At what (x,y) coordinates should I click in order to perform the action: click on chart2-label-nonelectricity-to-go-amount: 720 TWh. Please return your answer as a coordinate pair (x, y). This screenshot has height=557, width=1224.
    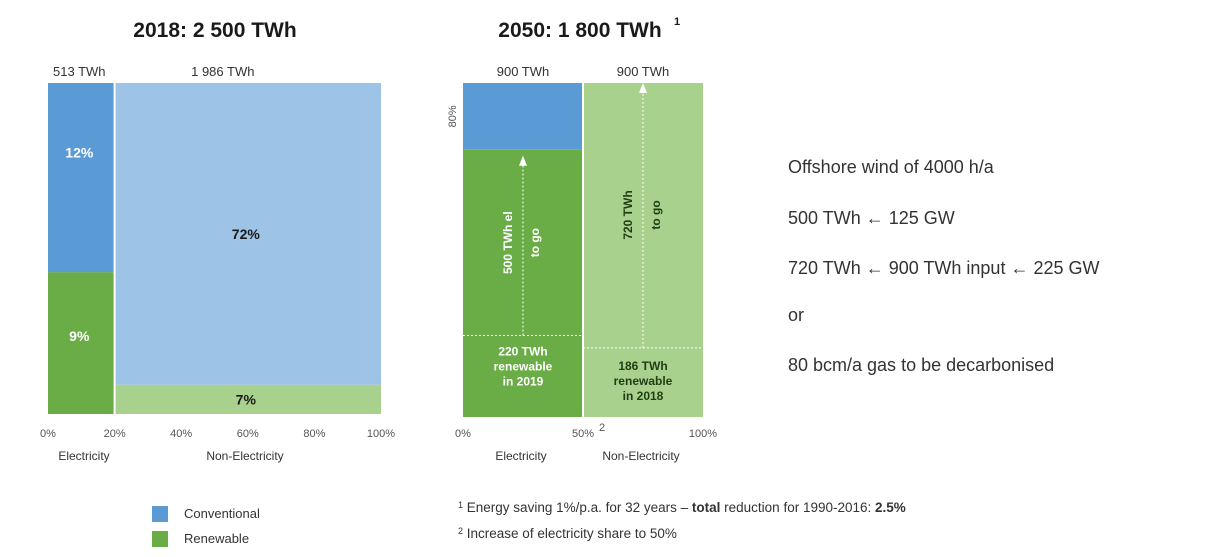
    Looking at the image, I should click on (628, 214).